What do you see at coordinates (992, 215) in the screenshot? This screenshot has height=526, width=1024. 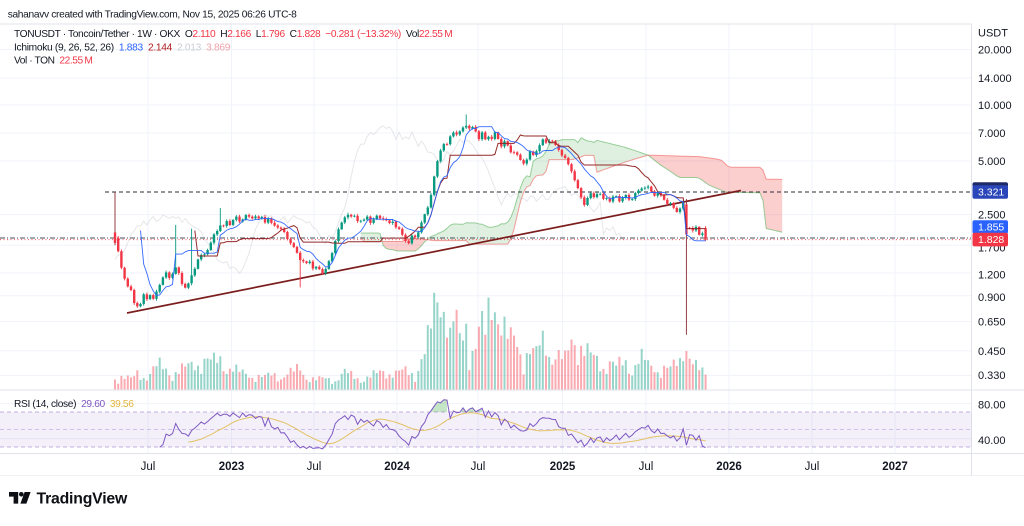 I see `svg-text: 2.500` at bounding box center [992, 215].